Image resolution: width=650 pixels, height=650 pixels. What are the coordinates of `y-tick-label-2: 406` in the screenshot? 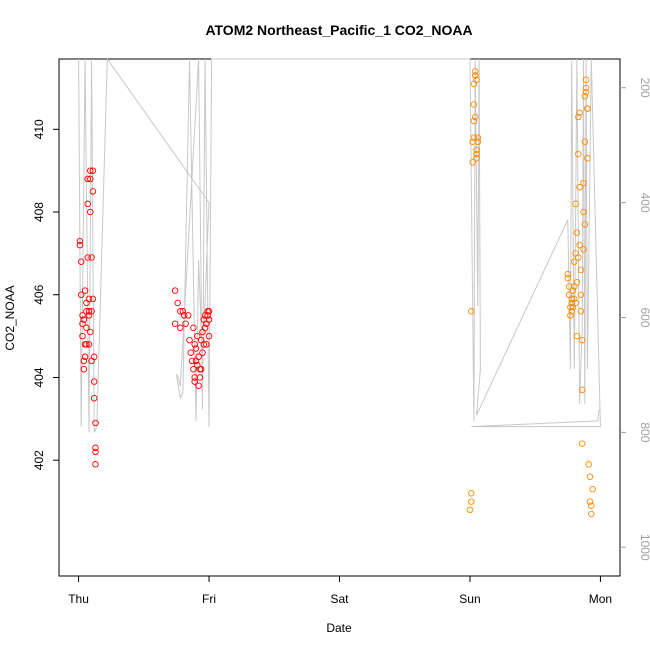 It's located at (39, 294).